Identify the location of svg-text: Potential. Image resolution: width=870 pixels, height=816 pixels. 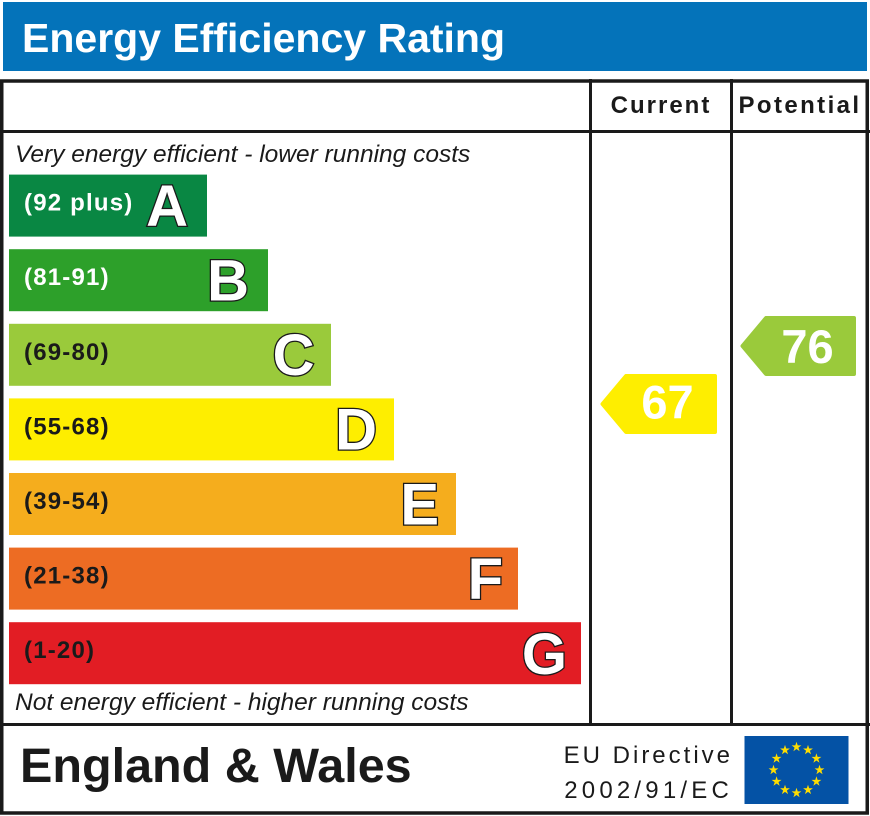
(800, 105).